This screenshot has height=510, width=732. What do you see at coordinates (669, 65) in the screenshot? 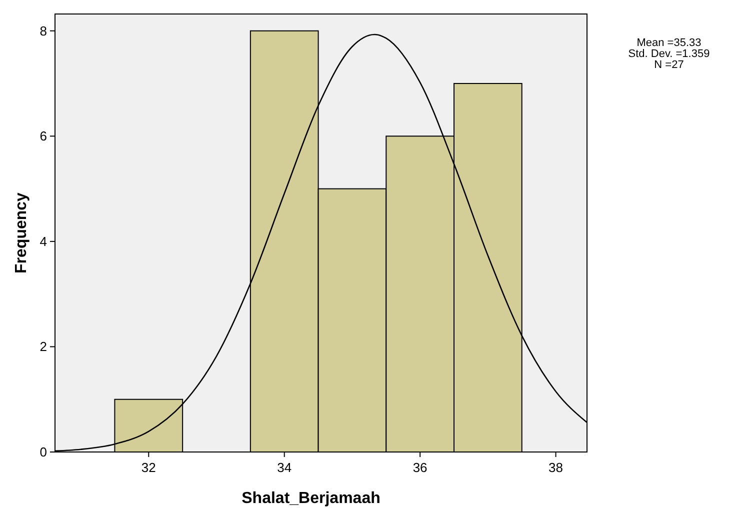
I see `text: N =27` at bounding box center [669, 65].